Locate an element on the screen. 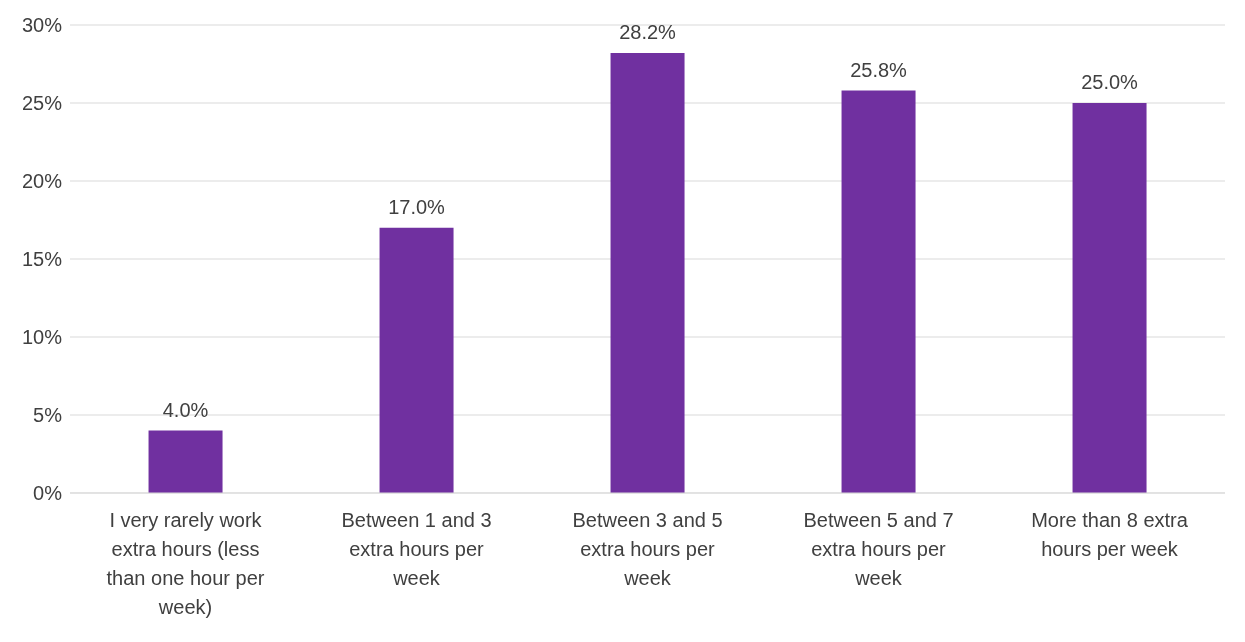  x-tick-label: I very rarely work extra hours (less than one hour per week) is located at coordinates (185, 563).